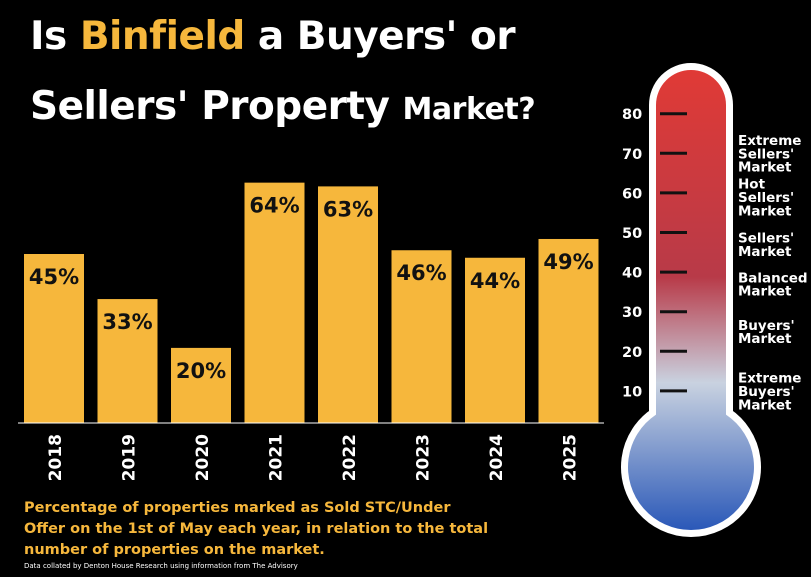 This screenshot has width=811, height=577. I want to click on x-tick-label: 2020, so click(203, 457).